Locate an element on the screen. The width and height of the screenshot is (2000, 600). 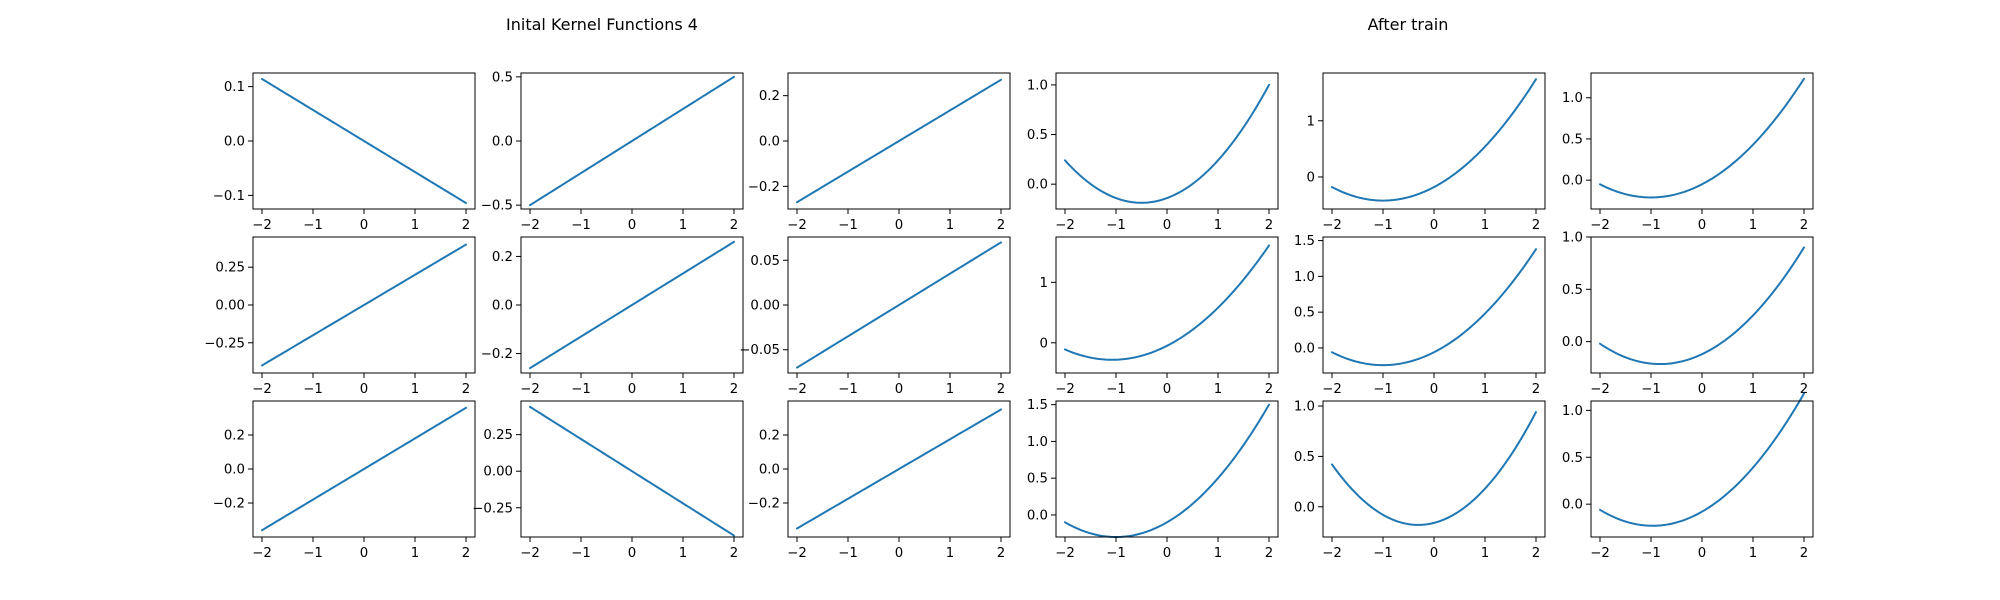
subplot-row3-col4: −2 −1 0 1 2 1.5 1.0 0.5 0.0 is located at coordinates (1153, 479).